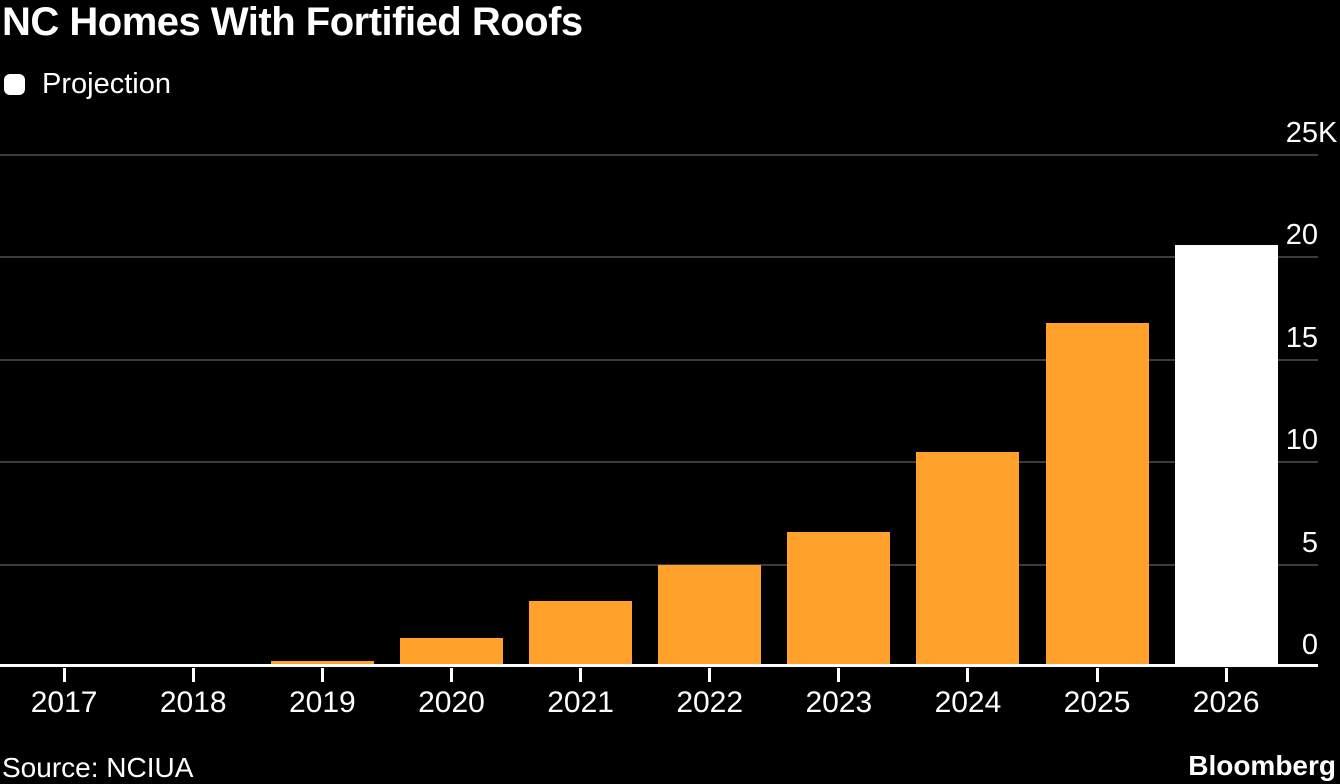  Describe the element at coordinates (1309, 645) in the screenshot. I see `y-axis-label-0: 0` at that location.